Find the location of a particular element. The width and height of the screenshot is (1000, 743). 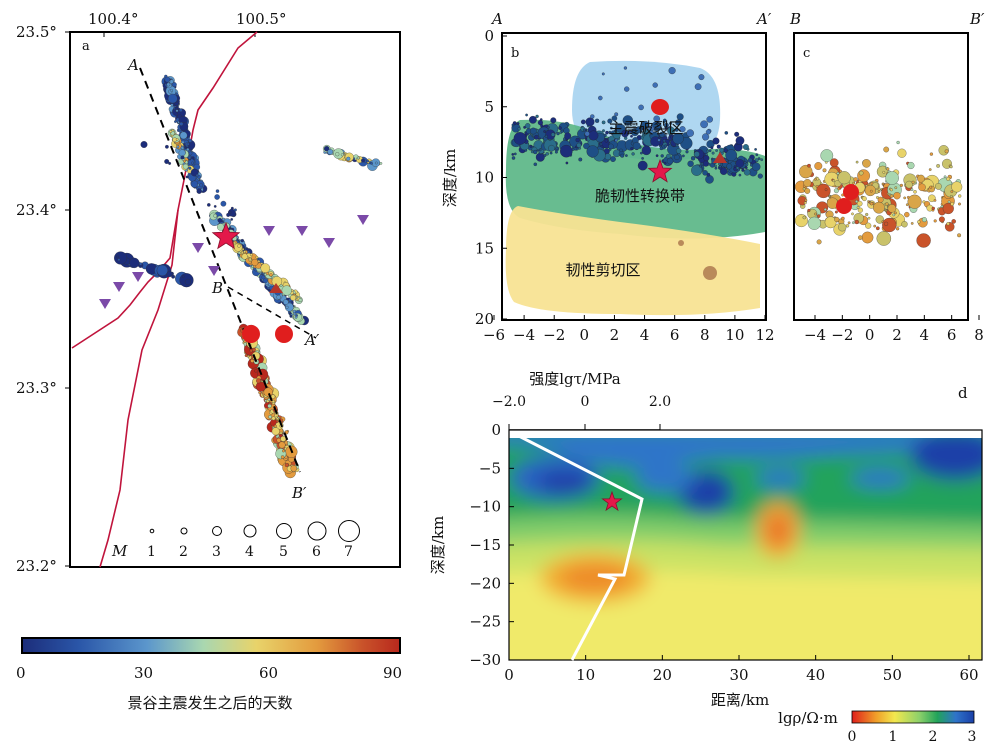

axis-tick-label: −15 is located at coordinates (485, 545).